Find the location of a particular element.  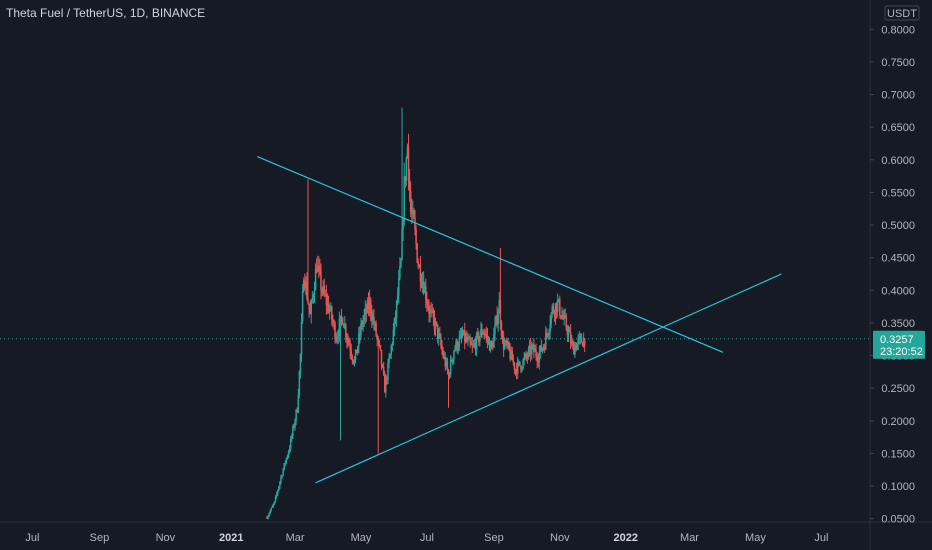

y-tick-label: 0.8000 is located at coordinates (898, 30).